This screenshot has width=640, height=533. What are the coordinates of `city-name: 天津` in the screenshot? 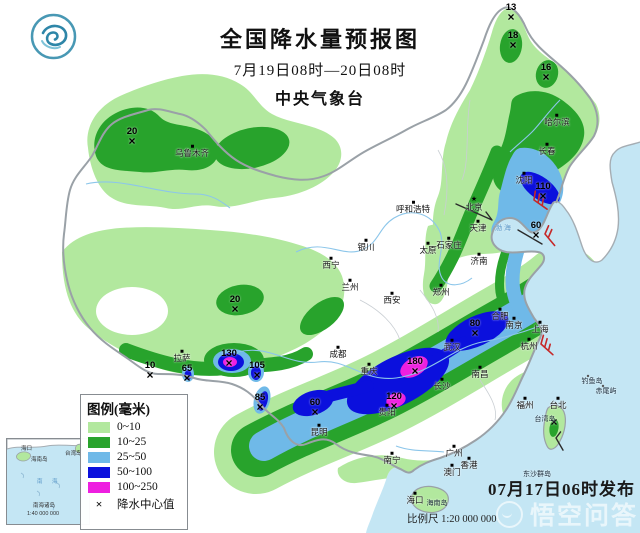 It's located at (478, 227).